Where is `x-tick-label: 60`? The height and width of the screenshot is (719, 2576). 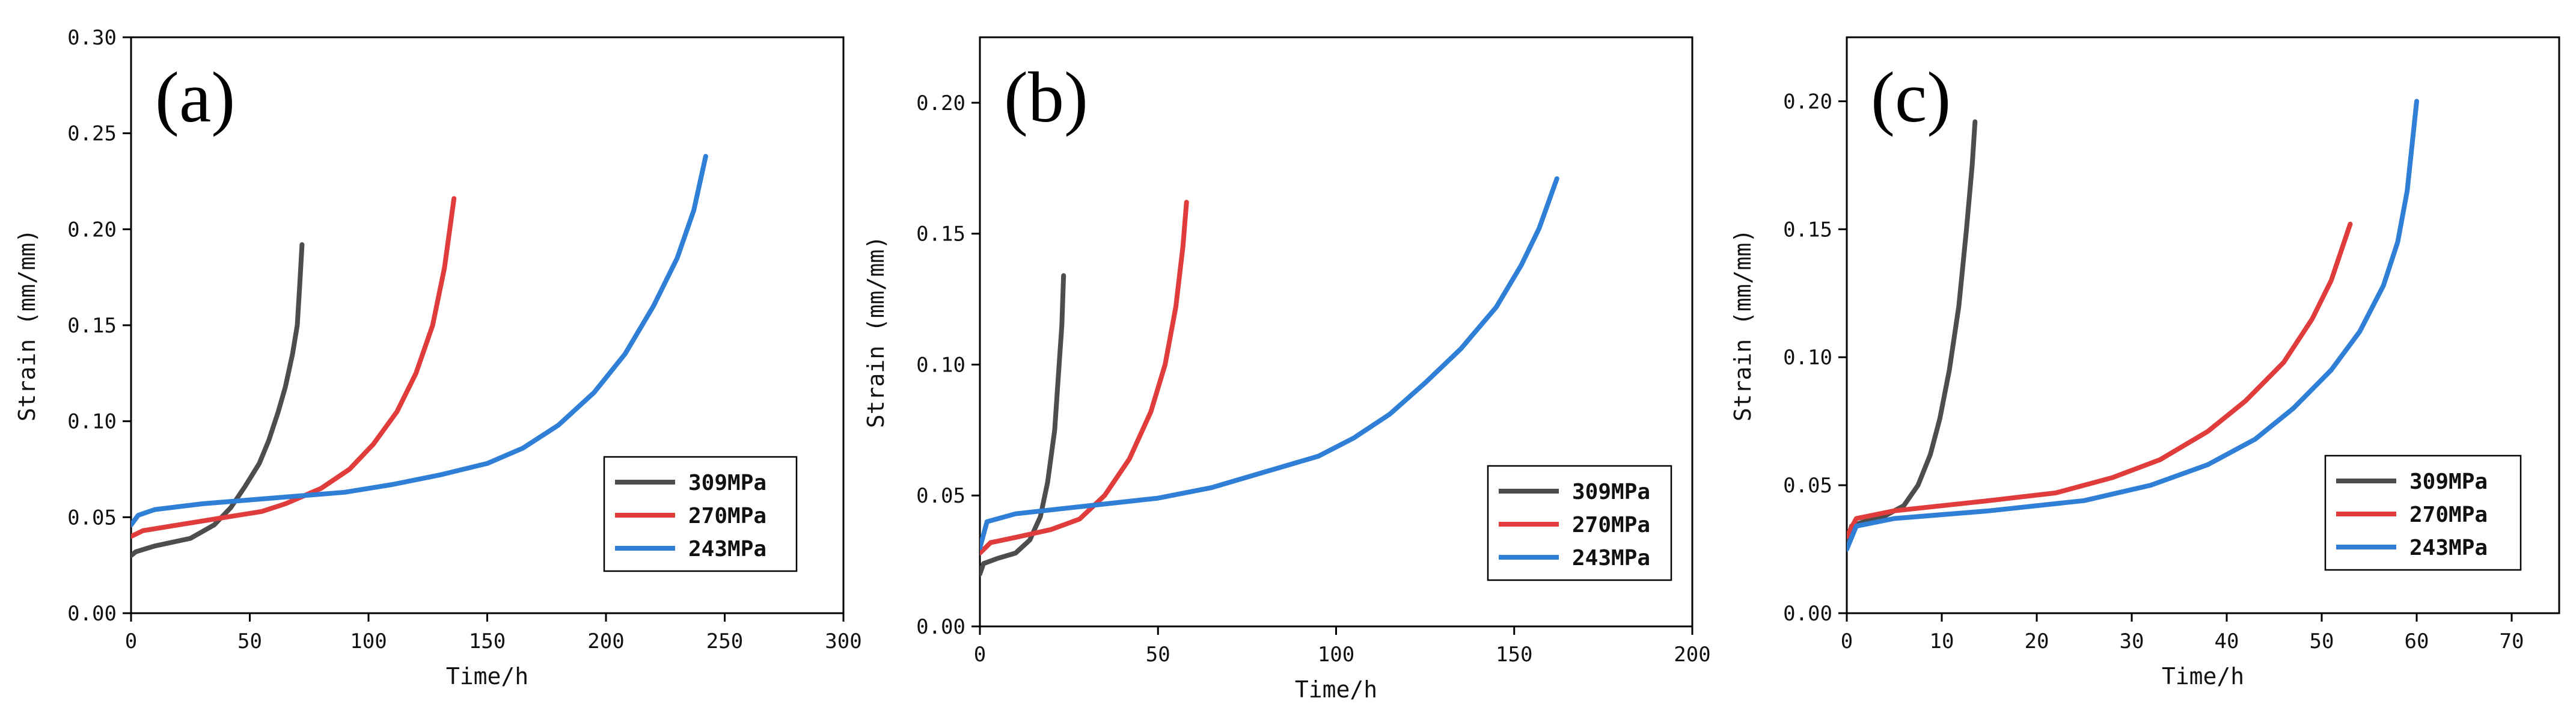
x-tick-label: 60 is located at coordinates (2417, 641).